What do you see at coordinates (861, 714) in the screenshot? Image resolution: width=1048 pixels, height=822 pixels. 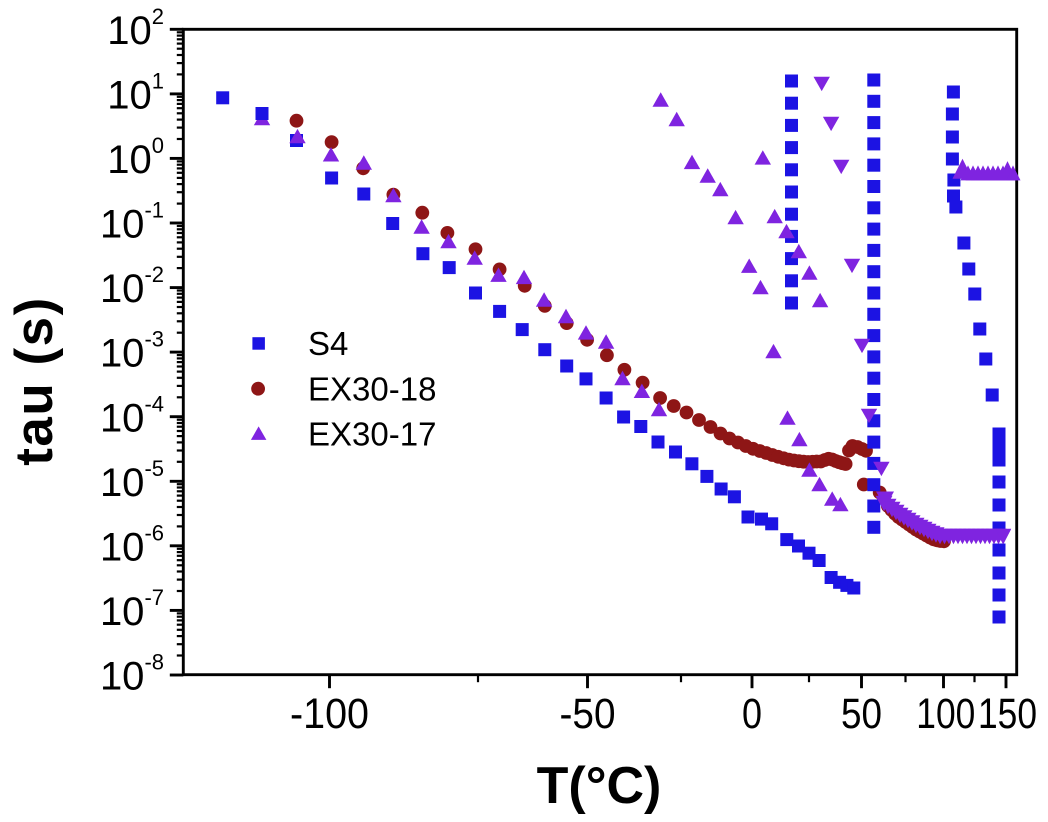 I see `svg-text: 50` at bounding box center [861, 714].